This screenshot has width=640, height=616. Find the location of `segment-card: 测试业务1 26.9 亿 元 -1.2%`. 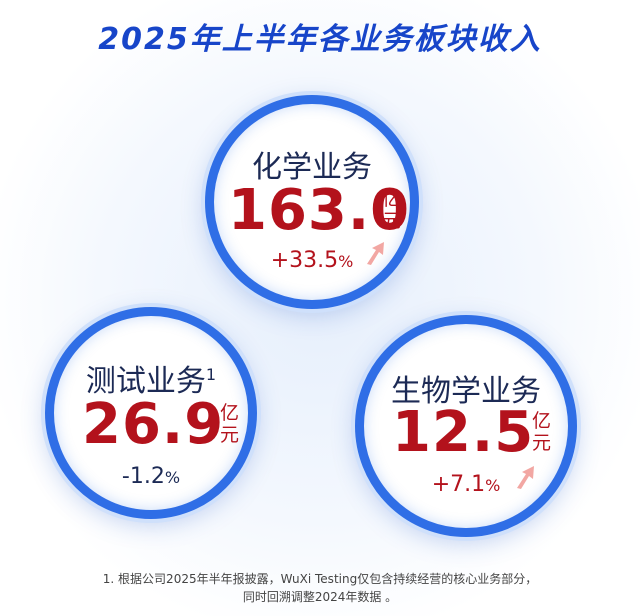

segment-card: 测试业务1 26.9 亿 元 -1.2% is located at coordinates (151, 413).